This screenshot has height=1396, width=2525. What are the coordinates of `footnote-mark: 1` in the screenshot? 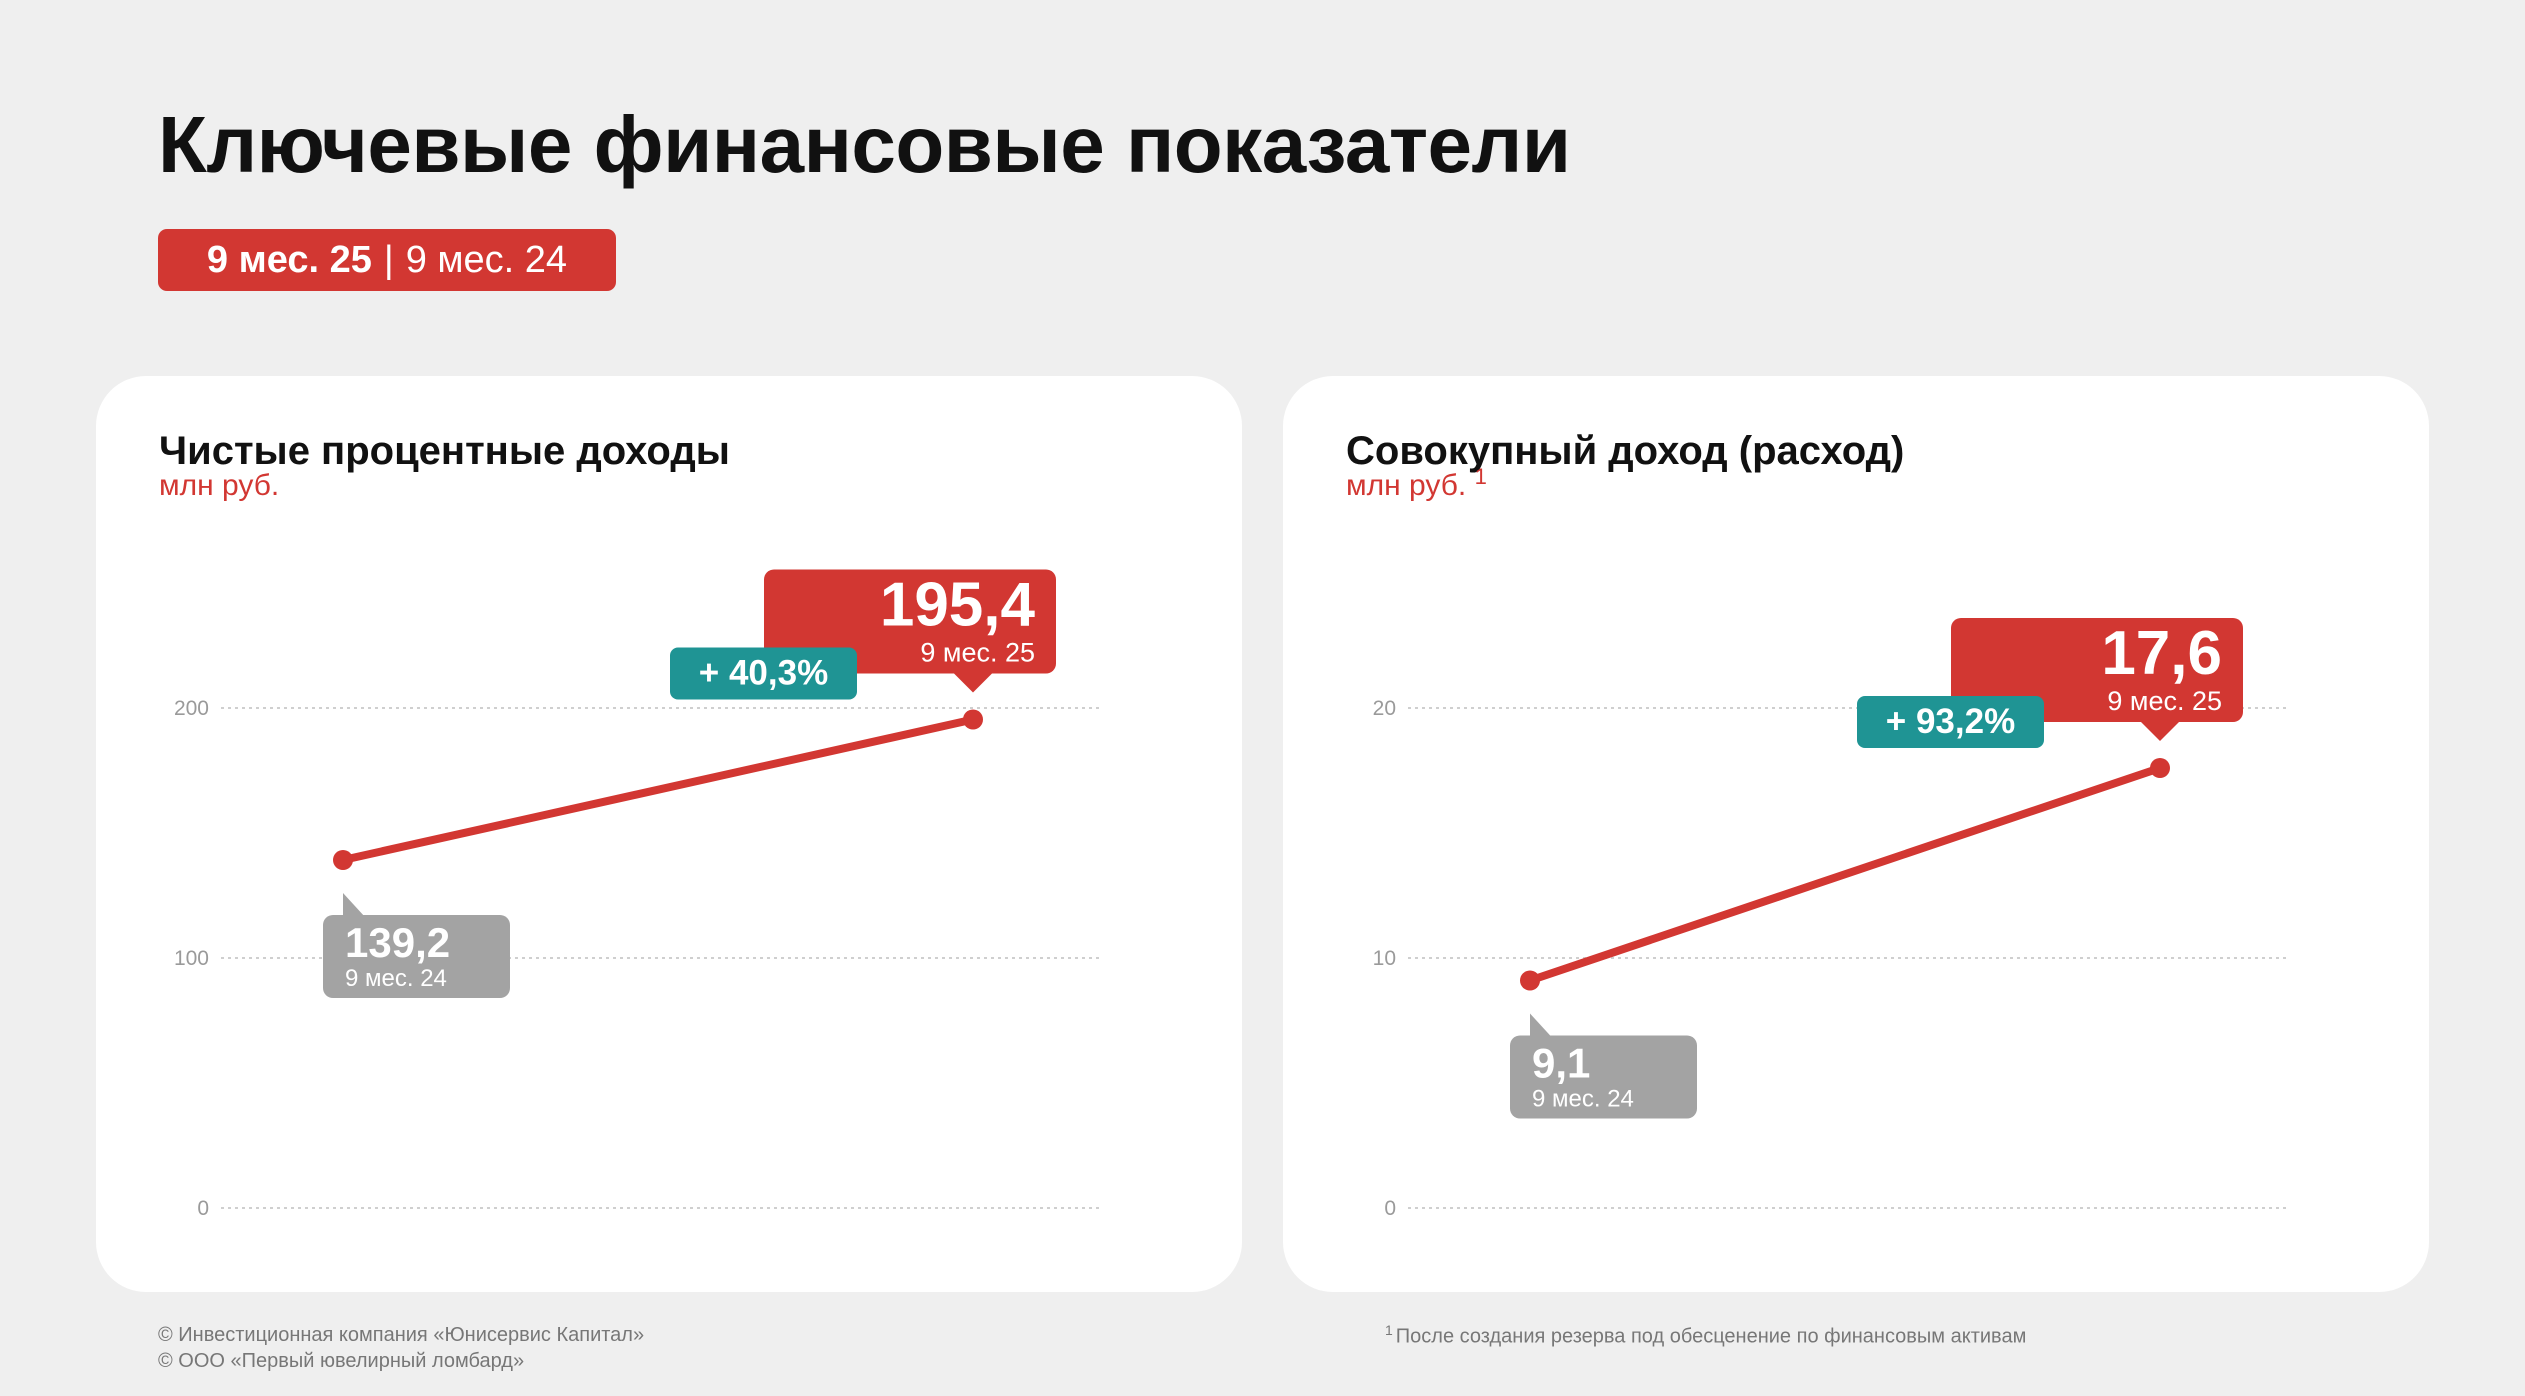 It's located at (1389, 1330).